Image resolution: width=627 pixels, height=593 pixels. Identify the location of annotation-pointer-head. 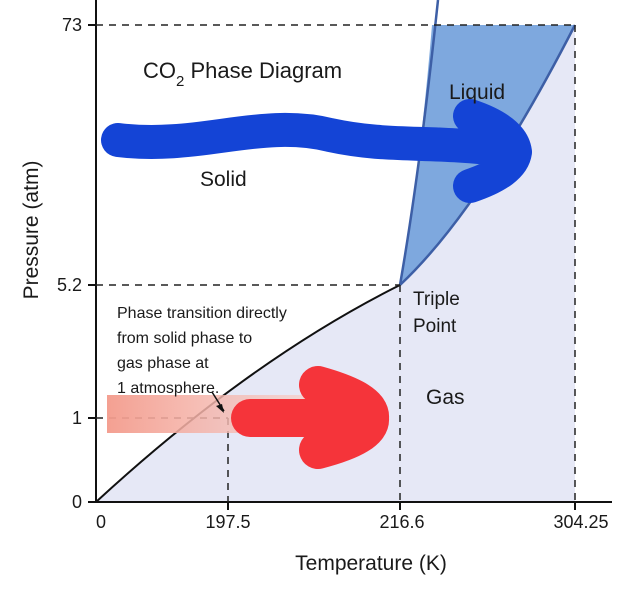
(220, 408).